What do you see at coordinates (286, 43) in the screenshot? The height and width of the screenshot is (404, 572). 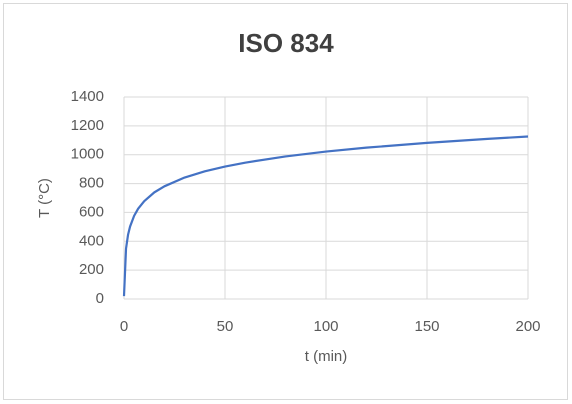 I see `chart-title: ISO 834` at bounding box center [286, 43].